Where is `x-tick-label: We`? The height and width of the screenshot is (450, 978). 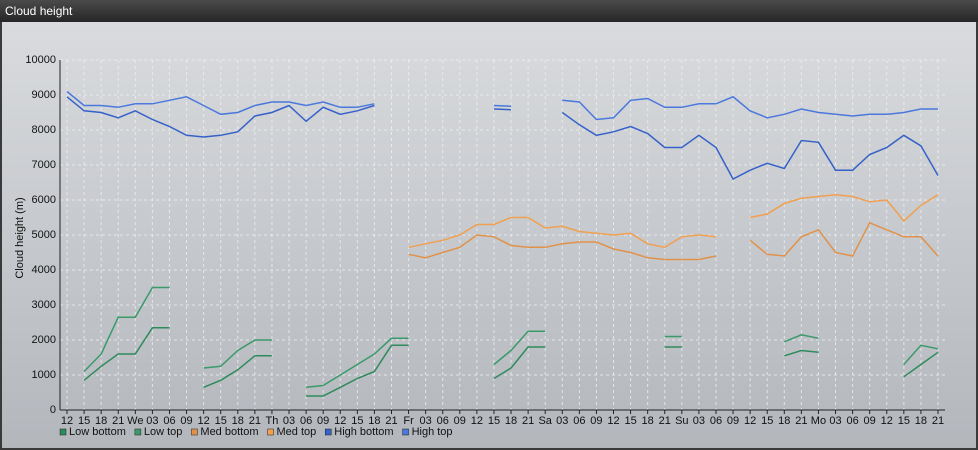
x-tick-label: We is located at coordinates (135, 421).